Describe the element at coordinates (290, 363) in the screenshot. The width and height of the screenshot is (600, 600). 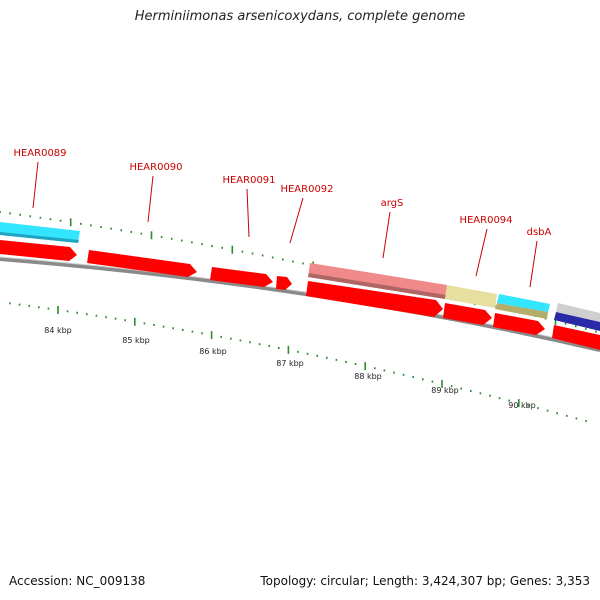
I see `kbp-tick-label: 87 kbp` at that location.